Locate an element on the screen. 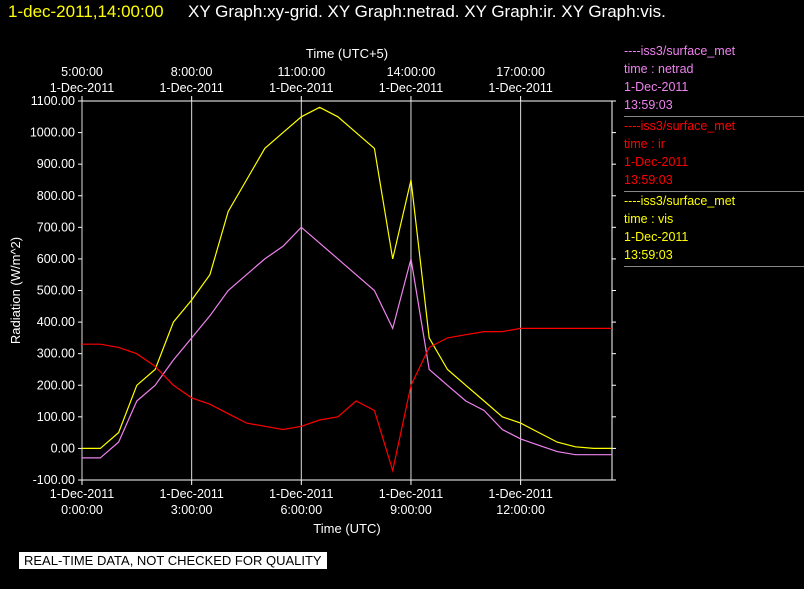 The width and height of the screenshot is (804, 589). y-tick-label: 500.00 is located at coordinates (56, 291).